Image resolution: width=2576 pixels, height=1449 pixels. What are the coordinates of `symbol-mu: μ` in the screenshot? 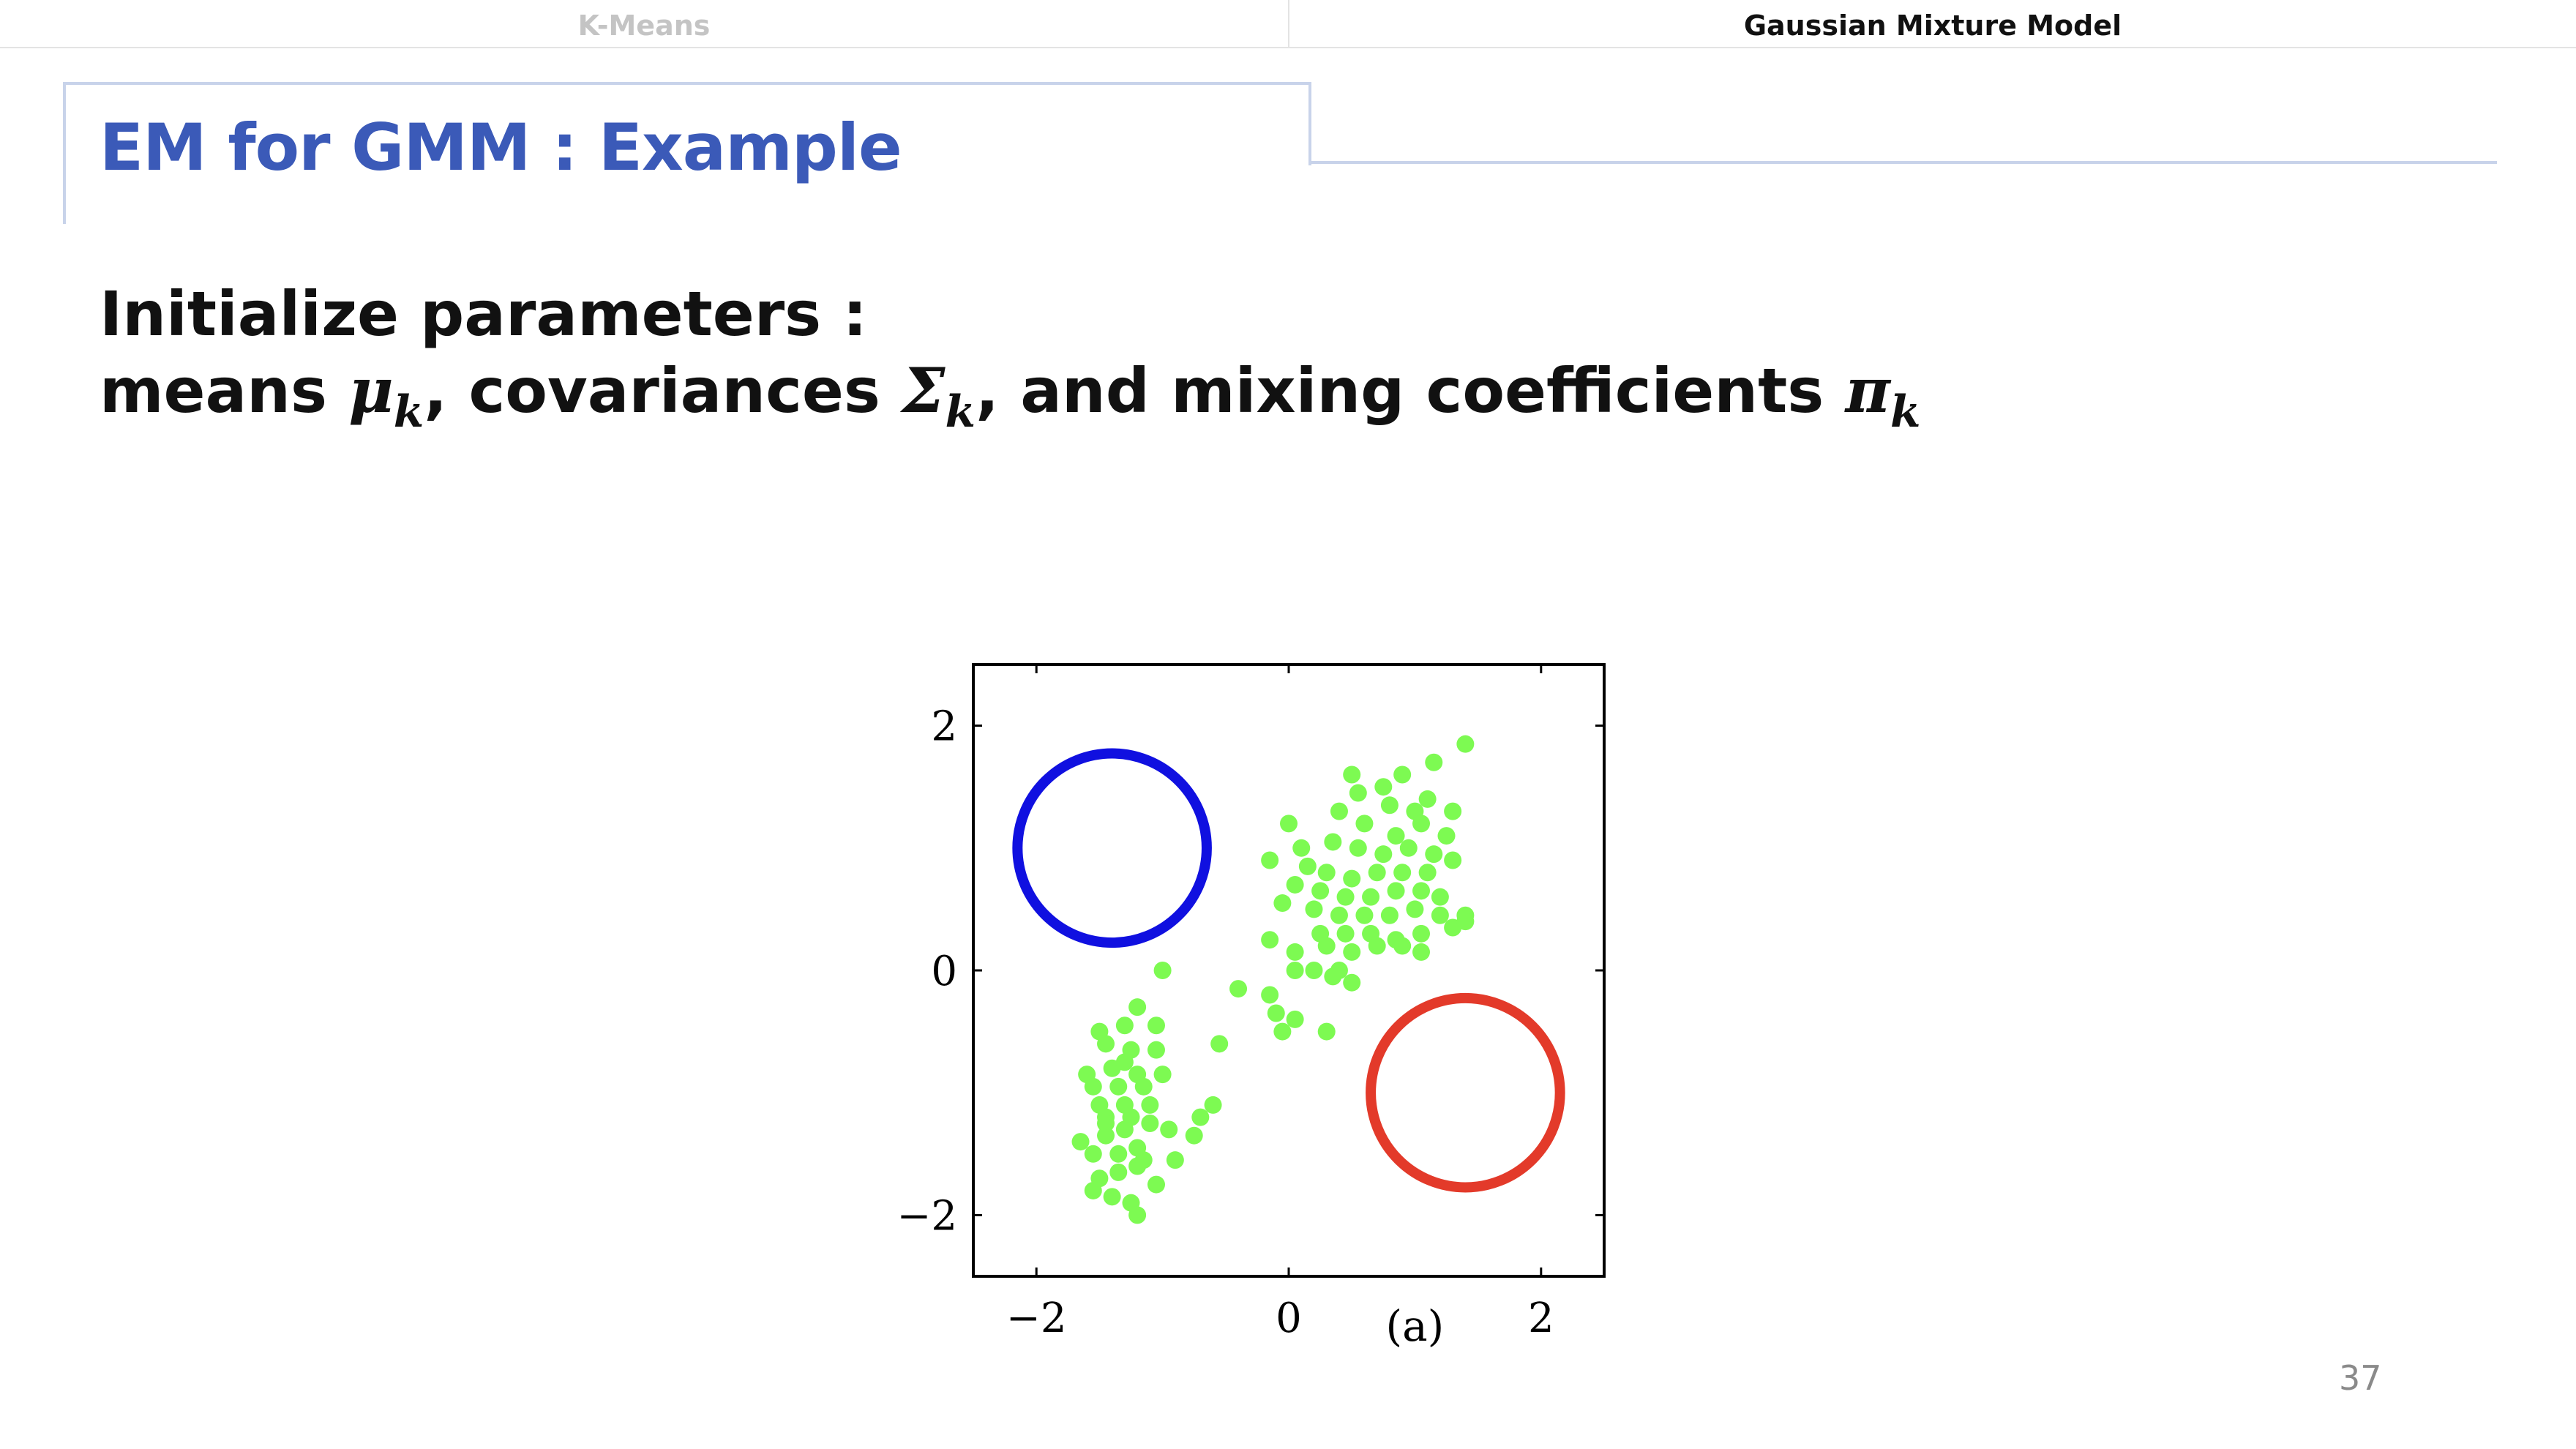 It's located at (371, 390).